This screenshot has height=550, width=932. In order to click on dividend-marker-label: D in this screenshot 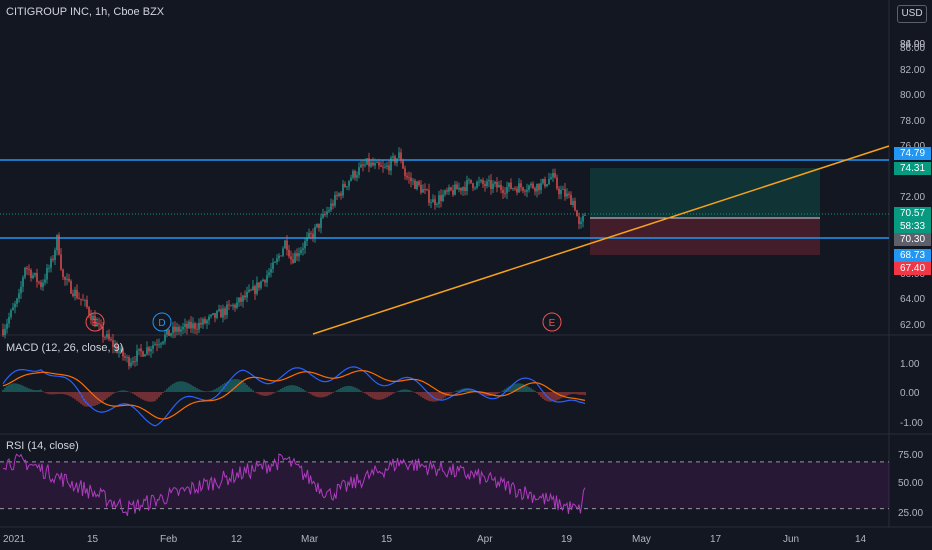, I will do `click(161, 323)`.